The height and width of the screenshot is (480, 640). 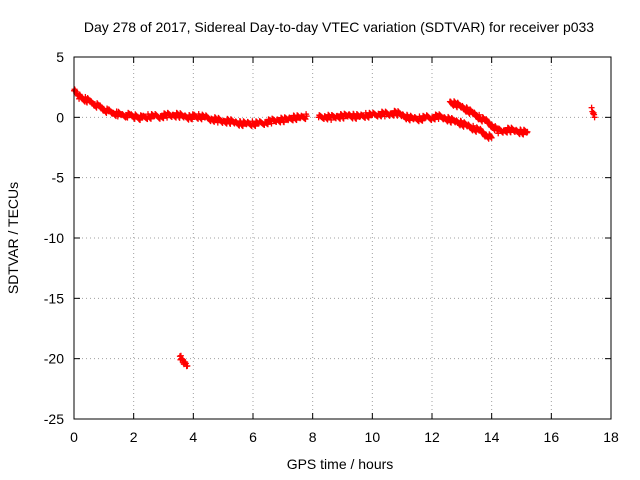 What do you see at coordinates (54, 238) in the screenshot?
I see `y-tick-label: -10` at bounding box center [54, 238].